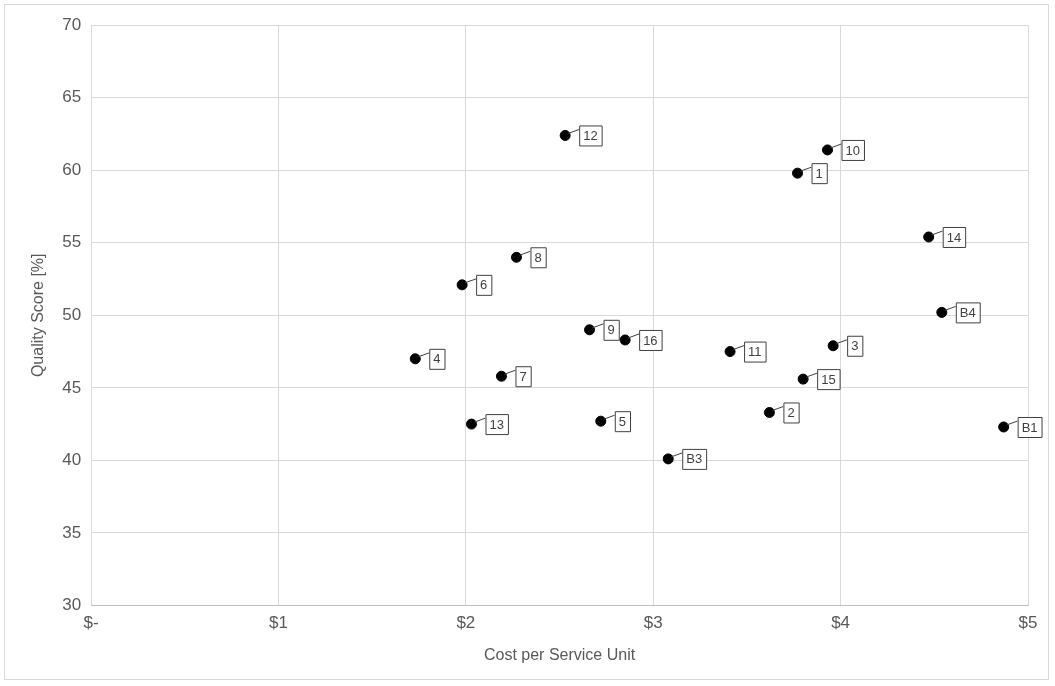 This screenshot has width=1055, height=686. I want to click on y-axis-title: Quality Score [%], so click(38, 315).